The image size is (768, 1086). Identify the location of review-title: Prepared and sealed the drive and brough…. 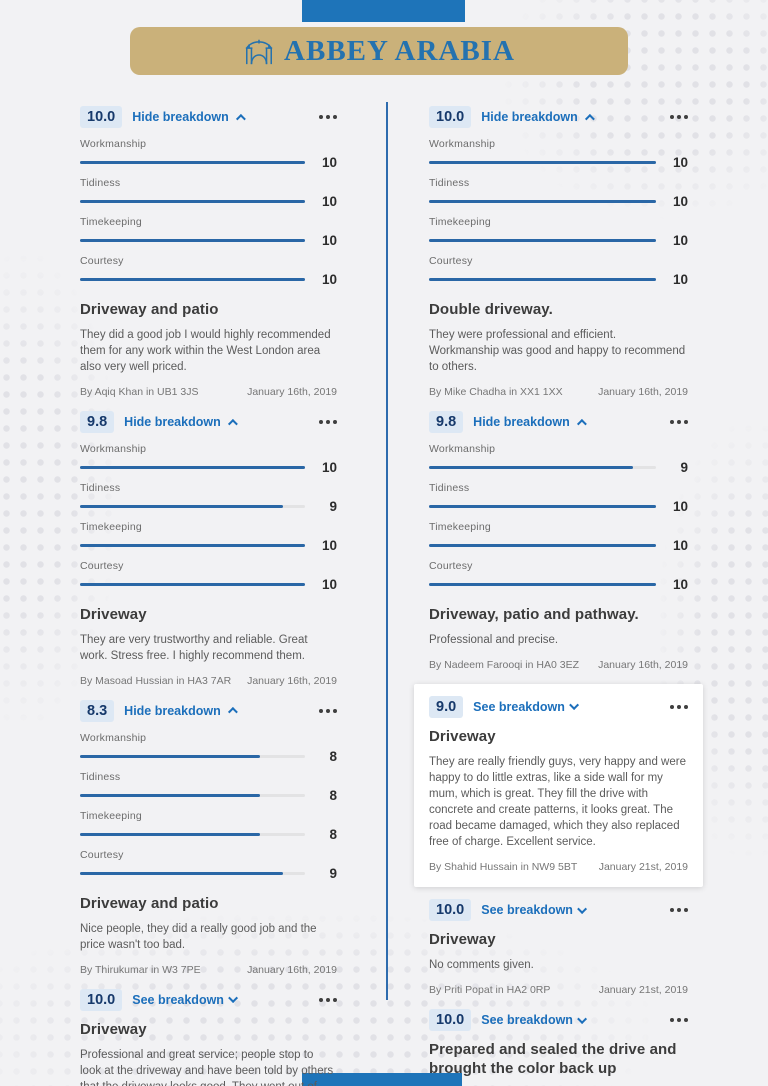
(553, 1059).